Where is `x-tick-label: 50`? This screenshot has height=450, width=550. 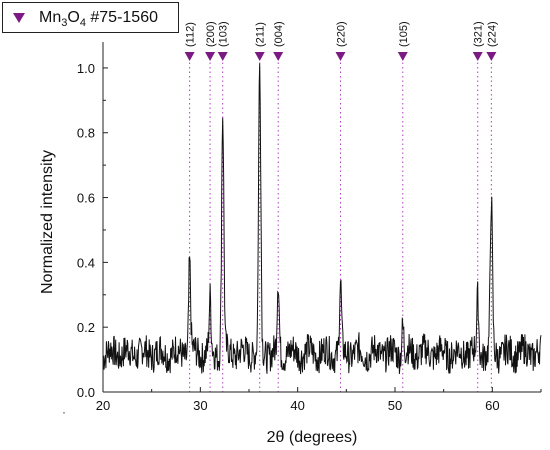
x-tick-label: 50 is located at coordinates (395, 405).